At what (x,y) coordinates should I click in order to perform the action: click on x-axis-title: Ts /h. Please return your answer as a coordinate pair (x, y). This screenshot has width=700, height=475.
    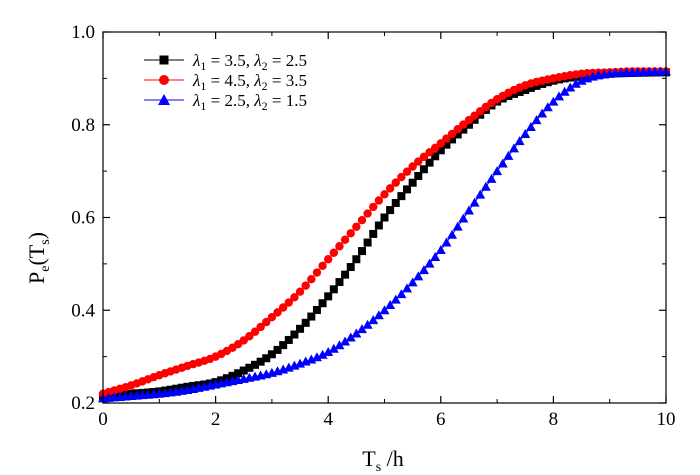
    Looking at the image, I should click on (383, 460).